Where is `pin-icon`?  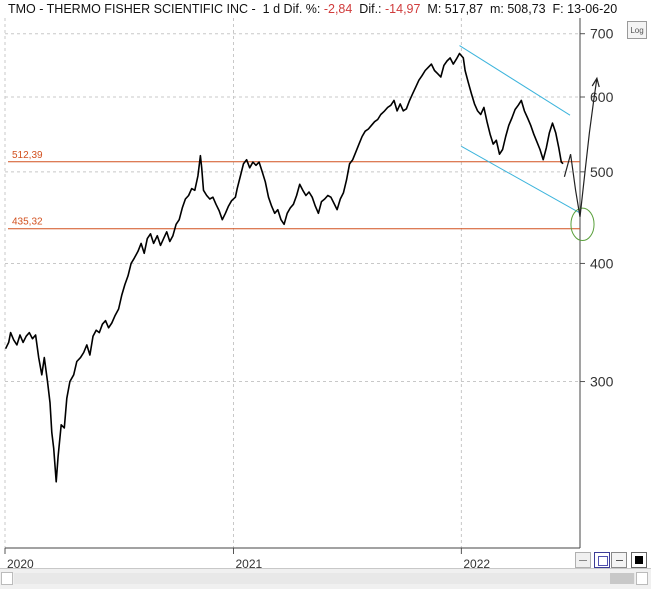 pin-icon is located at coordinates (619, 560).